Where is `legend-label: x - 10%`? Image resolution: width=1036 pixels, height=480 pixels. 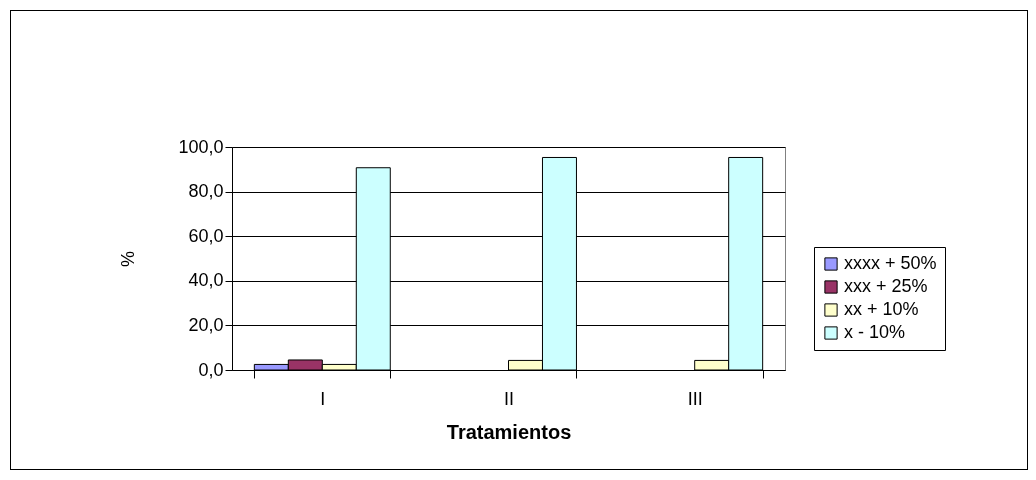 legend-label: x - 10% is located at coordinates (875, 332).